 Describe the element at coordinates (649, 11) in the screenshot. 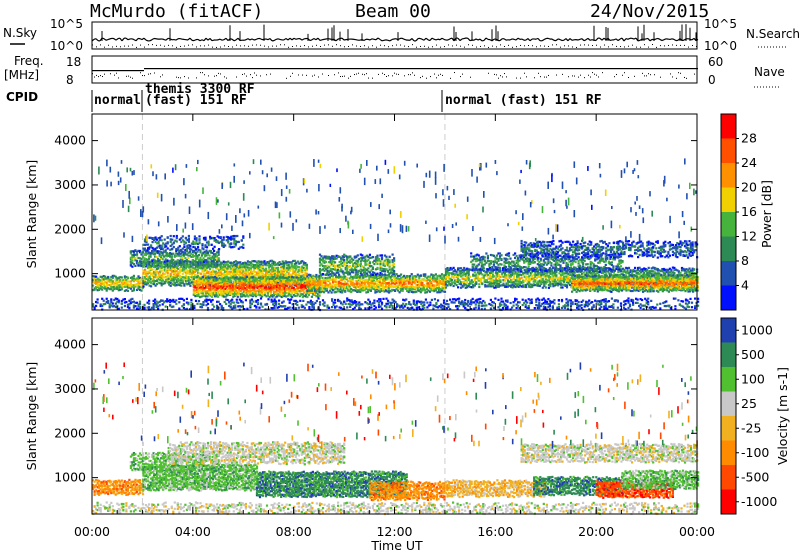

I see `date-title: 24/Nov/2015` at that location.